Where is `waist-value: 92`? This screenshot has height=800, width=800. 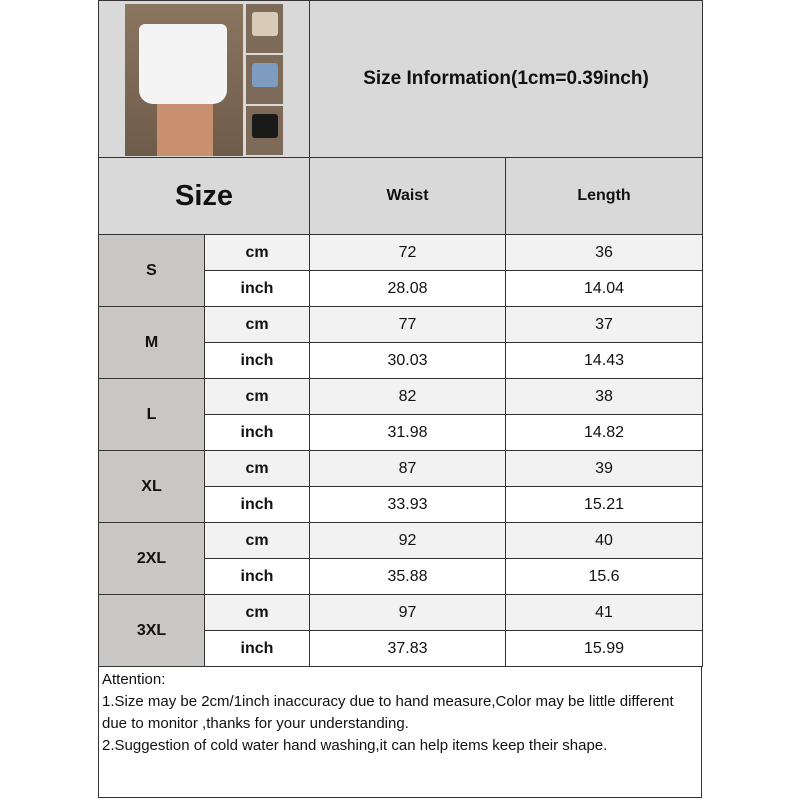
waist-value: 92 is located at coordinates (407, 540).